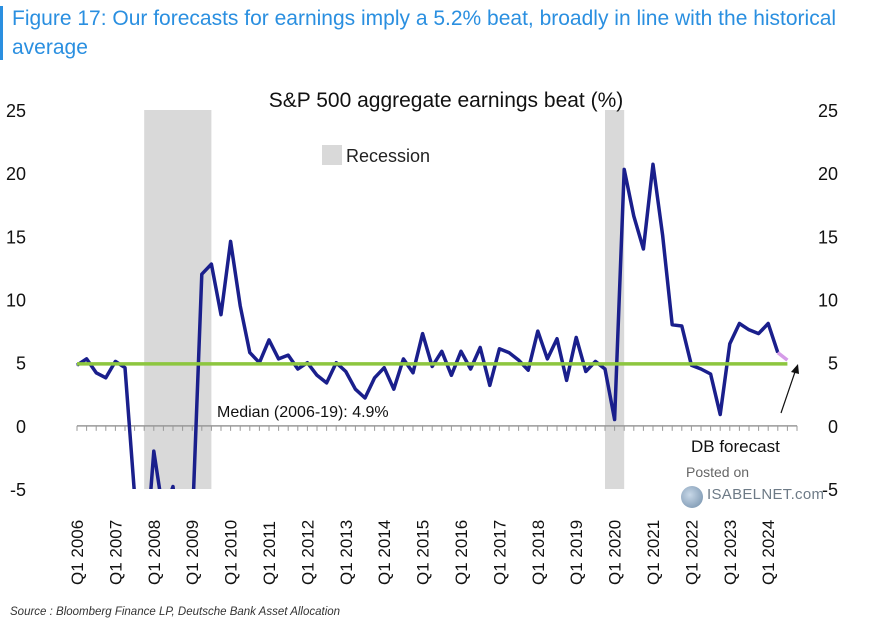  Describe the element at coordinates (21, 364) in the screenshot. I see `y-tick-label-left: 5` at that location.